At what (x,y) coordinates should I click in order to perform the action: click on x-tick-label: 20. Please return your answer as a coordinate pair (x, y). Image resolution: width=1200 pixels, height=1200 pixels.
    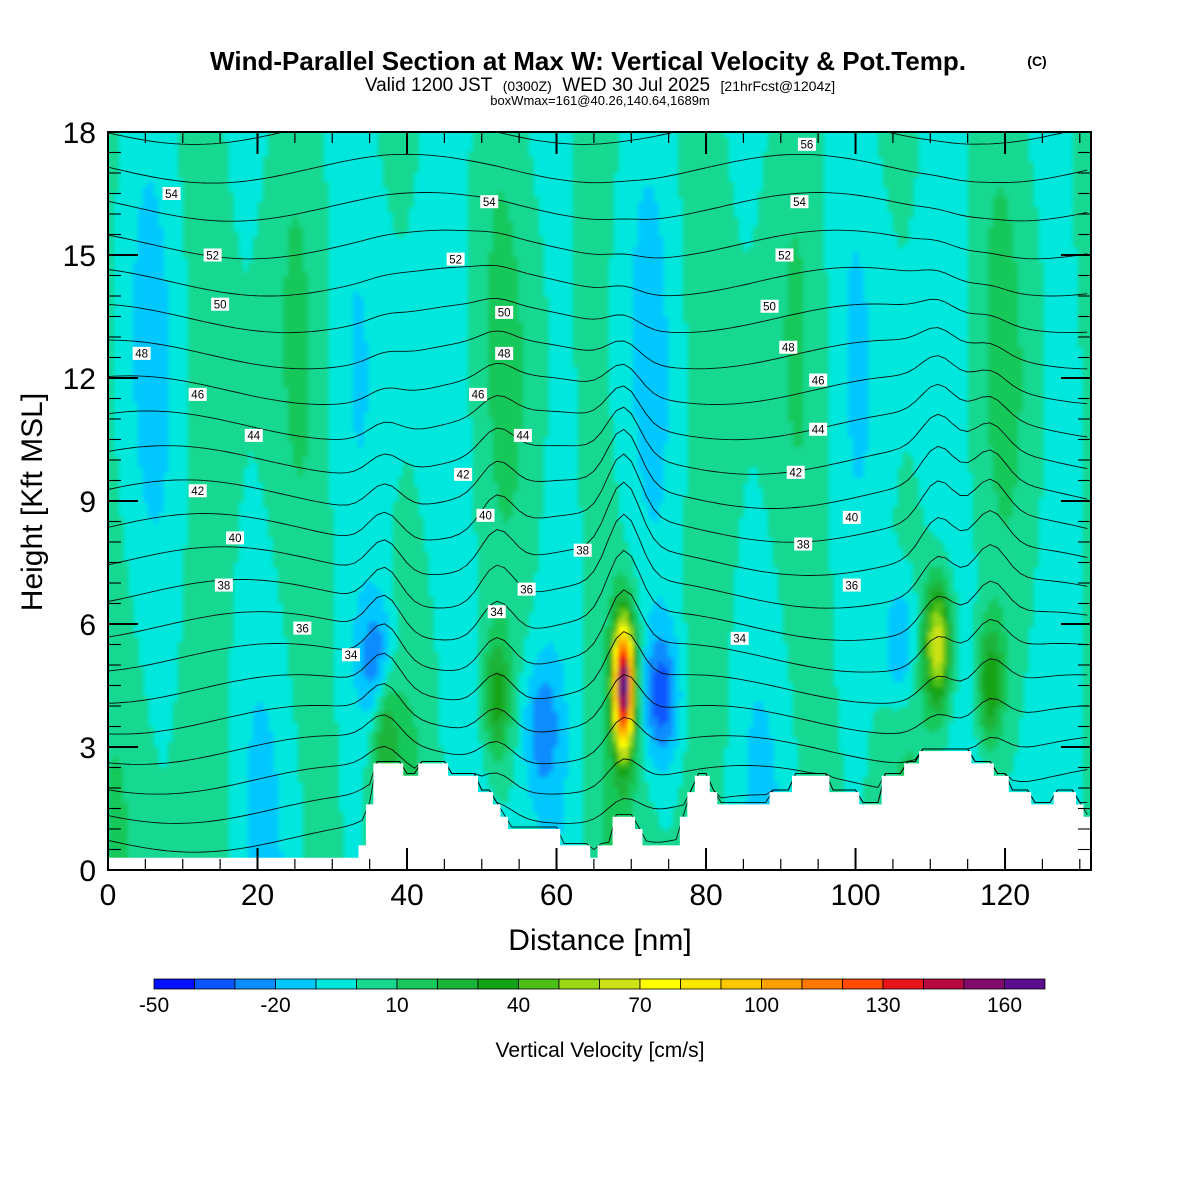
    Looking at the image, I should click on (257, 895).